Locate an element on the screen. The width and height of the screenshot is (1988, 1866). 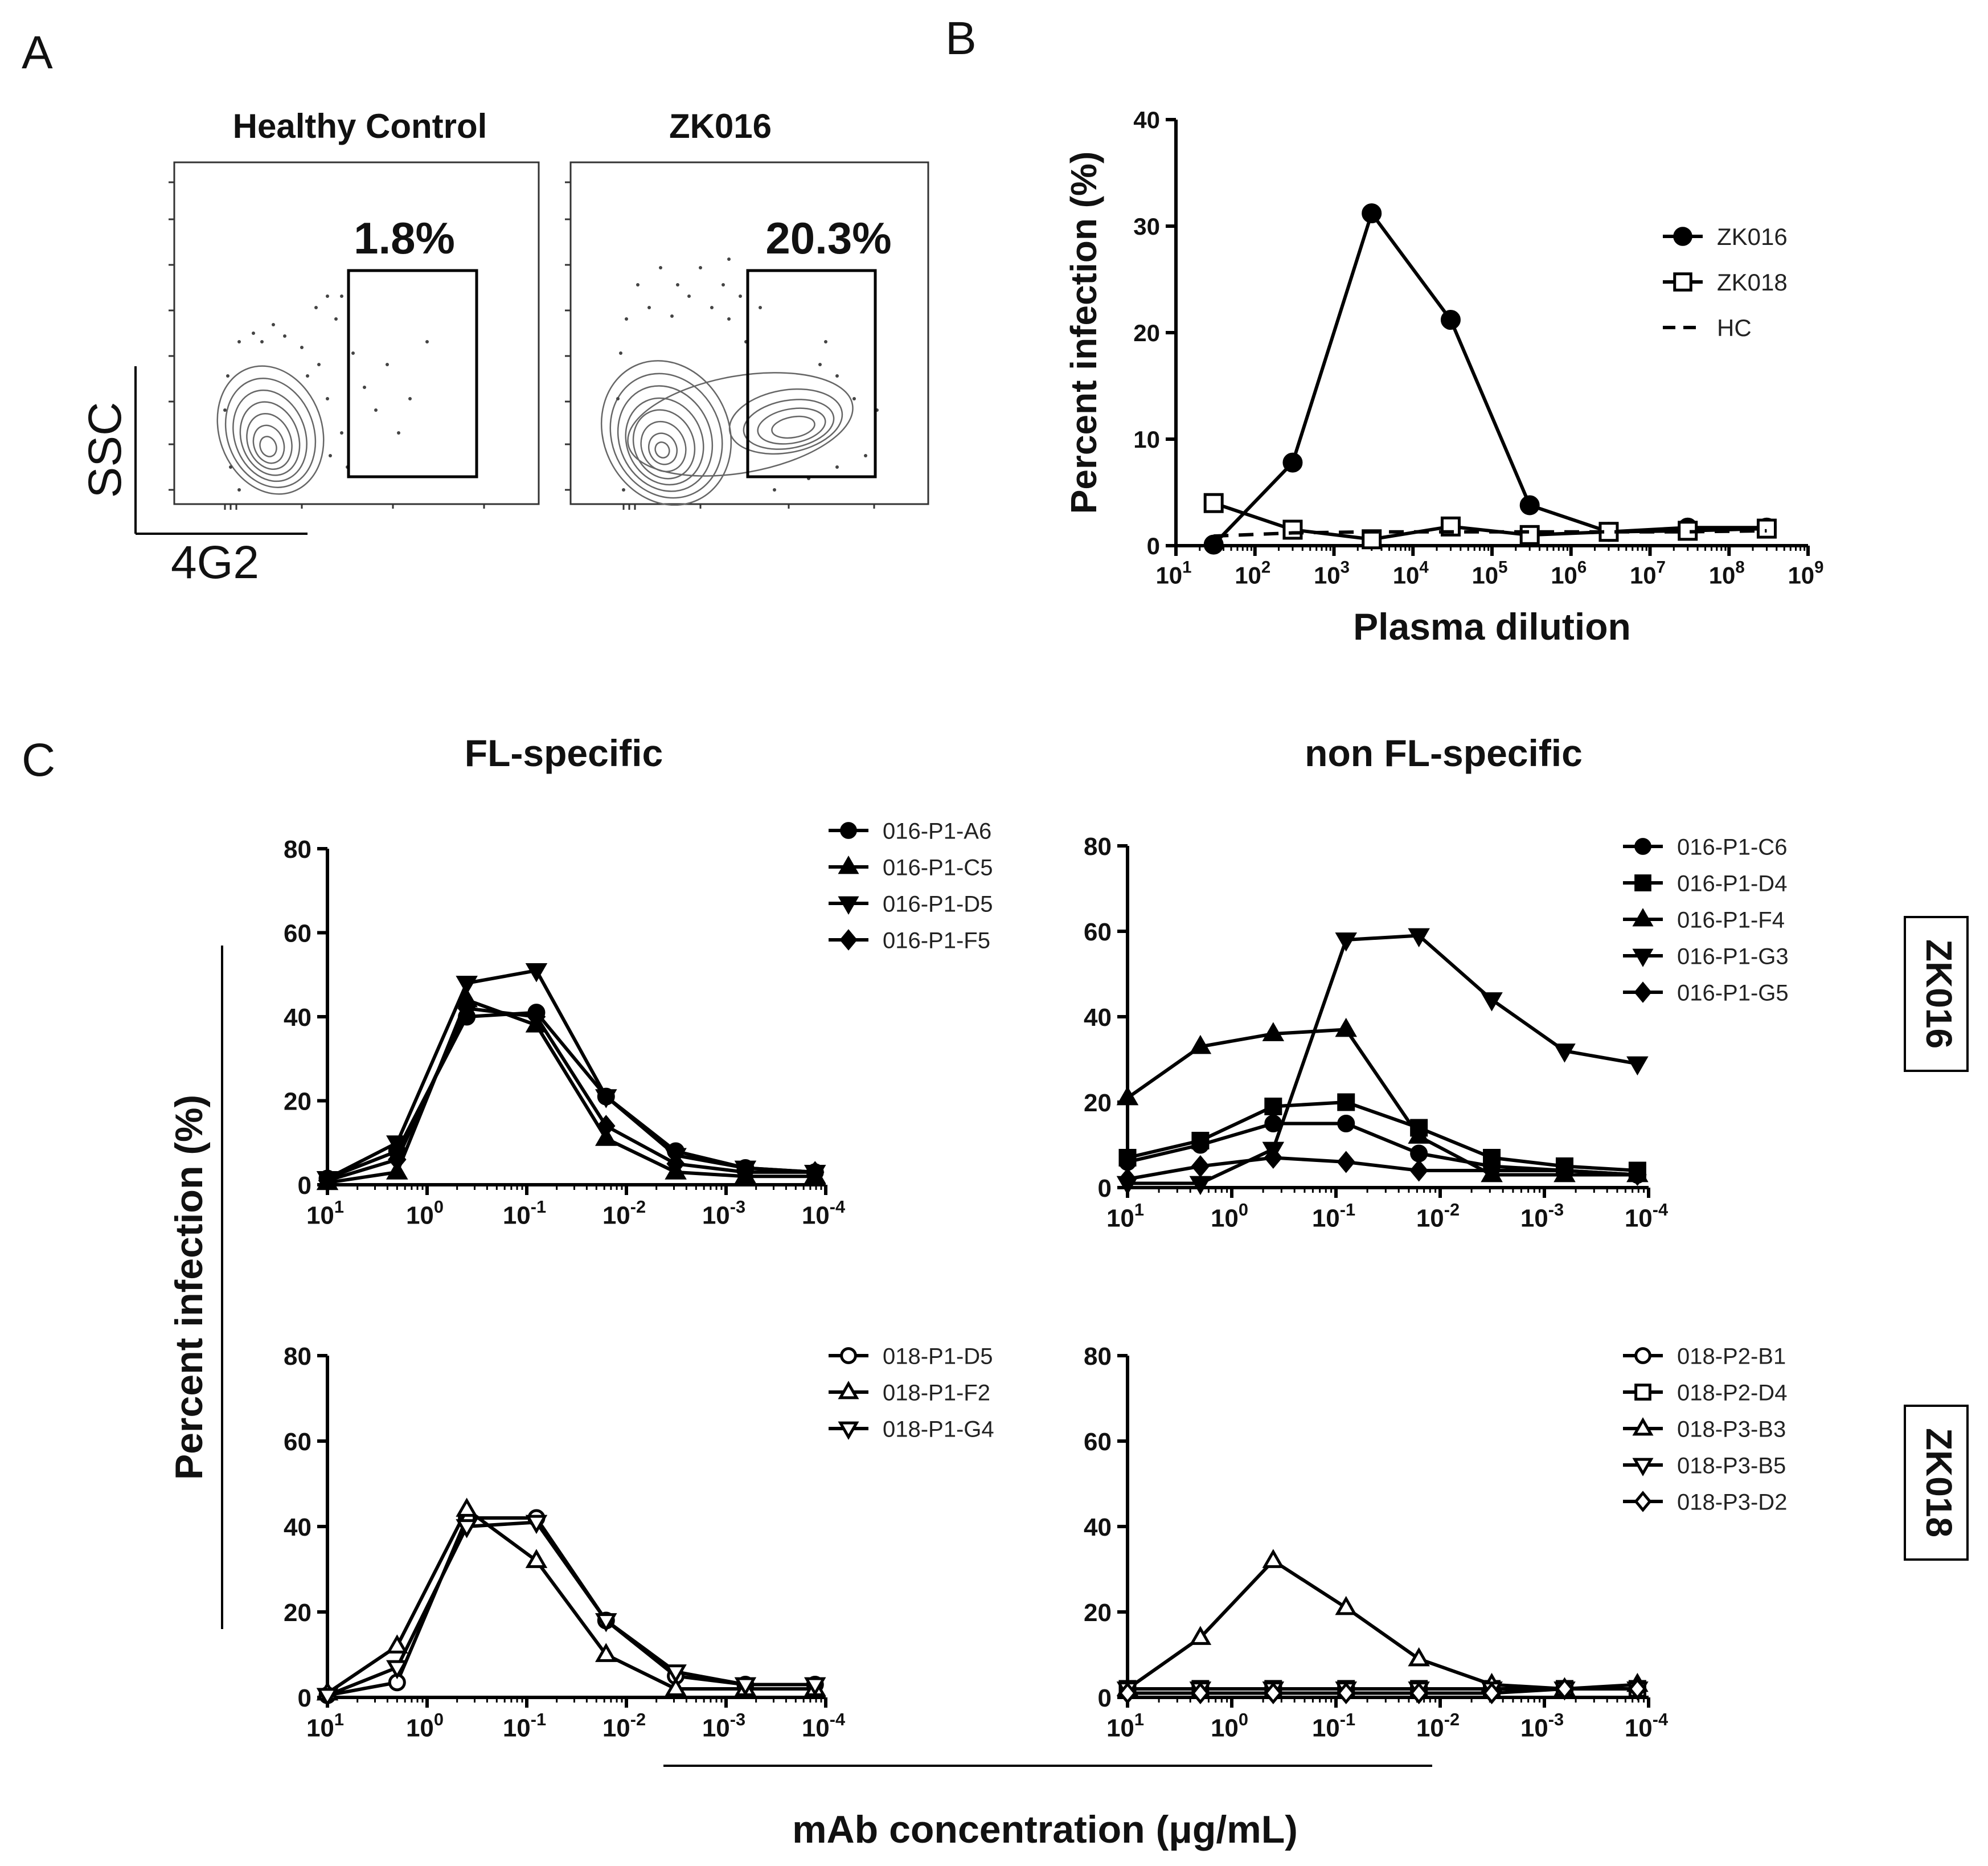
chart-b-legend-label: ZK018 is located at coordinates (1752, 282).